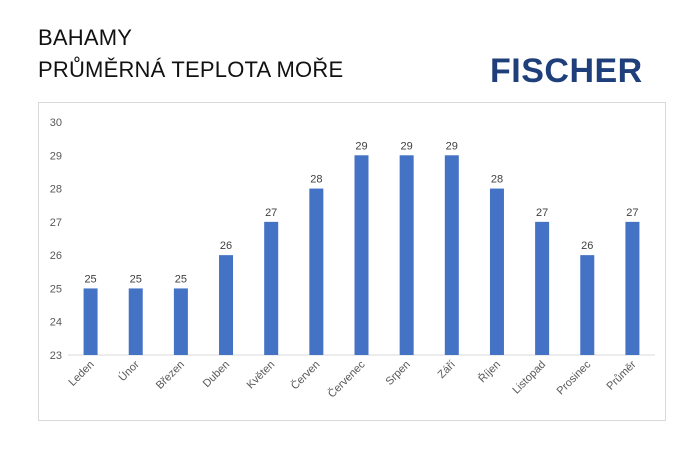  What do you see at coordinates (191, 69) in the screenshot?
I see `title-line-2: PRŮMĚRNÁ TEPLOTA MOŘE` at bounding box center [191, 69].